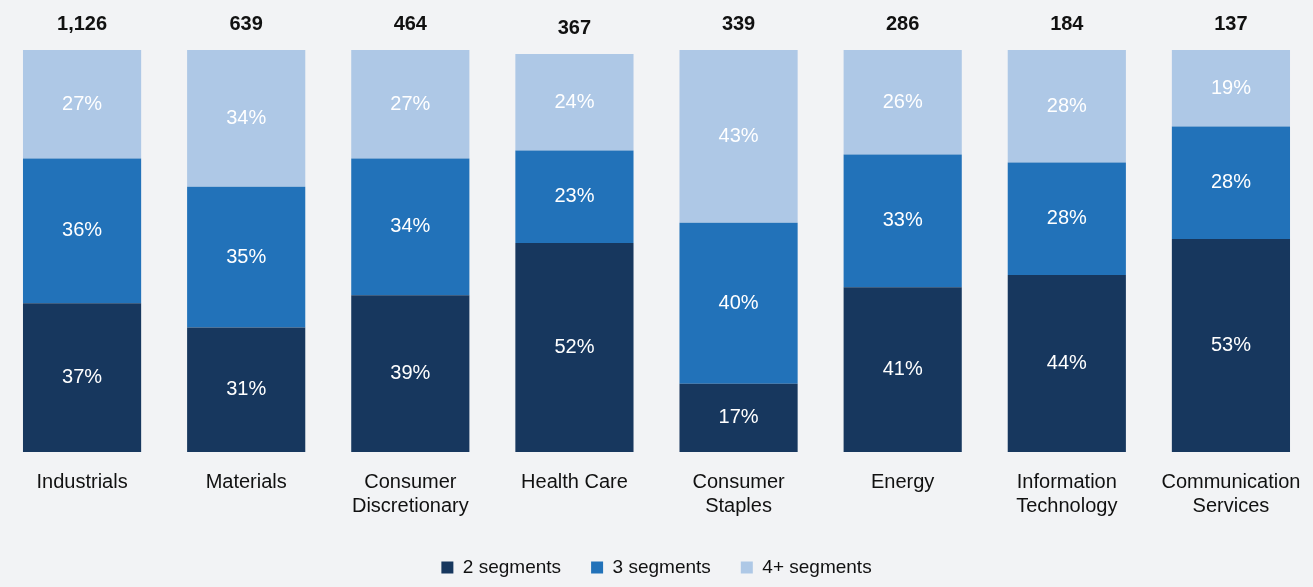 Image resolution: width=1313 pixels, height=587 pixels. What do you see at coordinates (82, 480) in the screenshot?
I see `x-tick-label: Industrials` at bounding box center [82, 480].